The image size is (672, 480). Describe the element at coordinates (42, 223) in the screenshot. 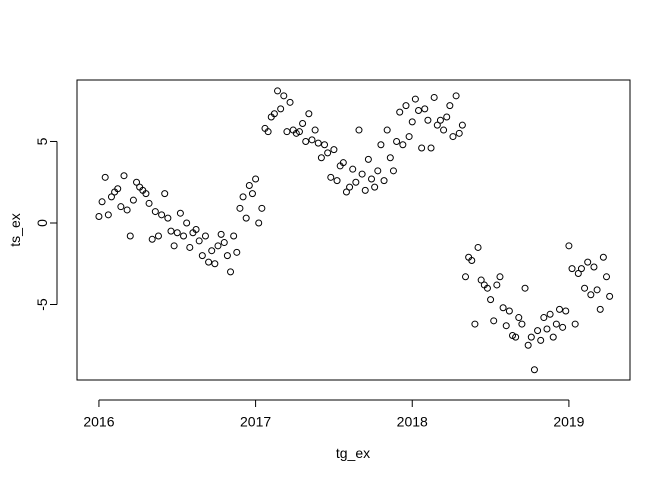

I see `y-tick-label: 0` at that location.